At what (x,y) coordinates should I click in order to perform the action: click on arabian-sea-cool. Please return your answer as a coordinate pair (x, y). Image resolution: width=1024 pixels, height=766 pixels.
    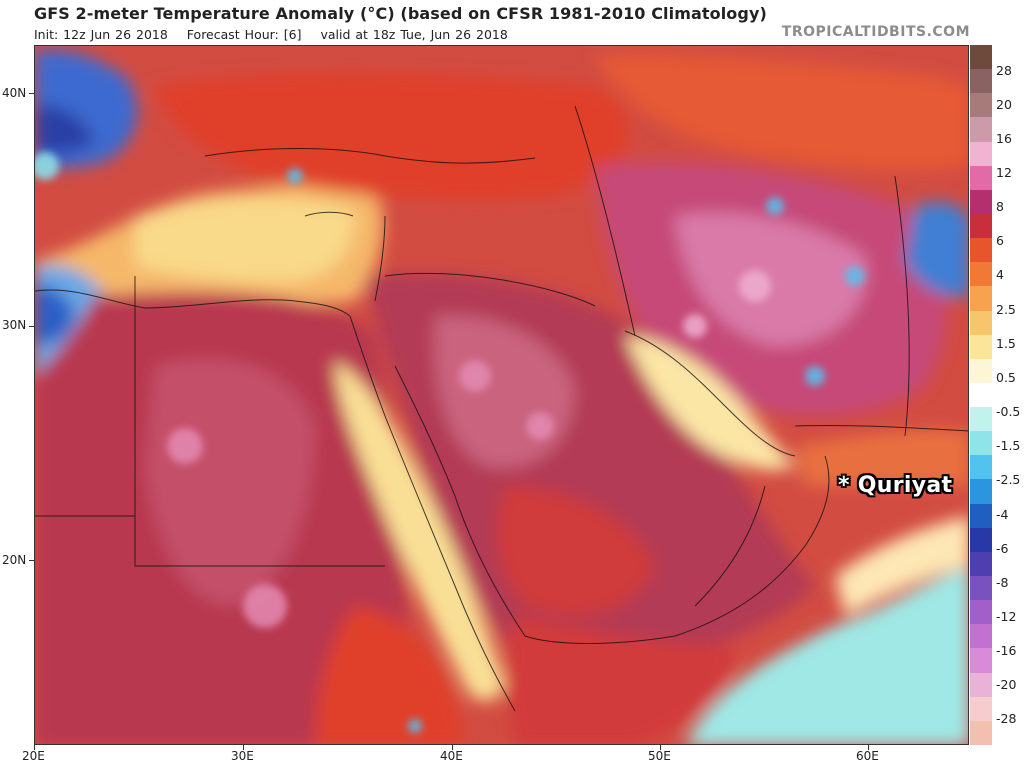
    Looking at the image, I should click on (827, 655).